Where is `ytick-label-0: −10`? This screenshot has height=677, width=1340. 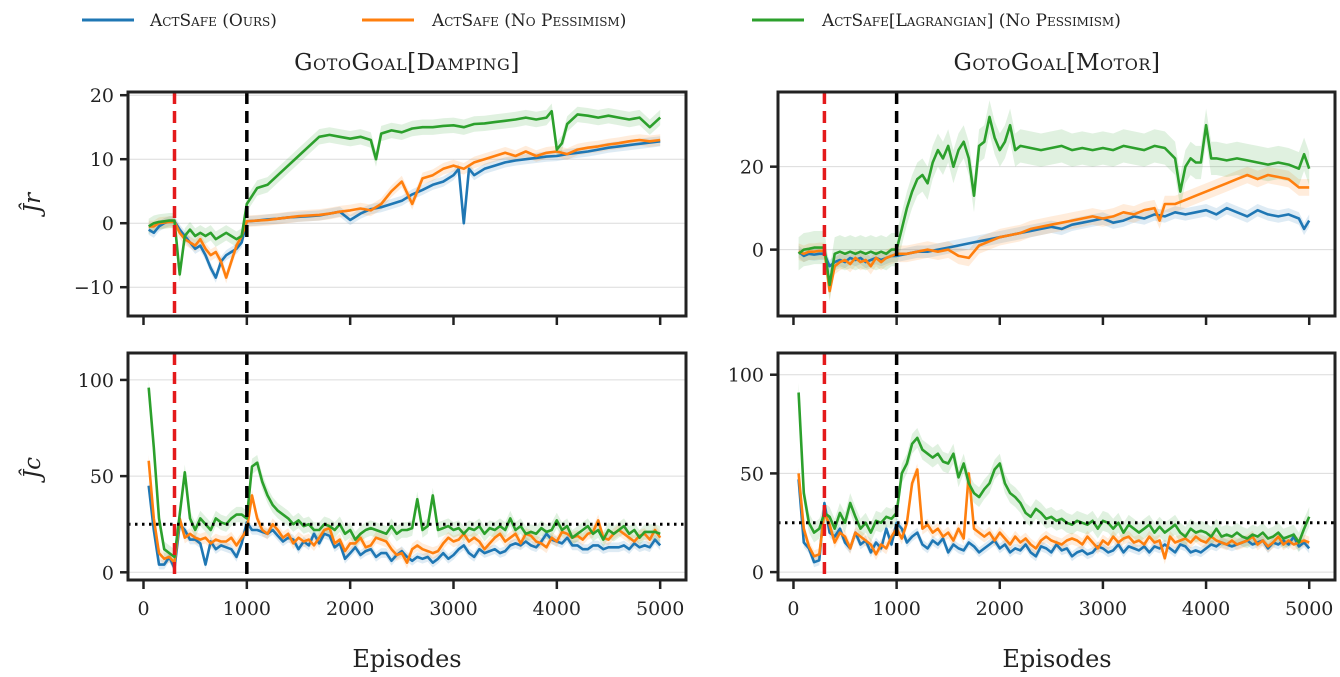
ytick-label-0: −10 is located at coordinates (94, 288).